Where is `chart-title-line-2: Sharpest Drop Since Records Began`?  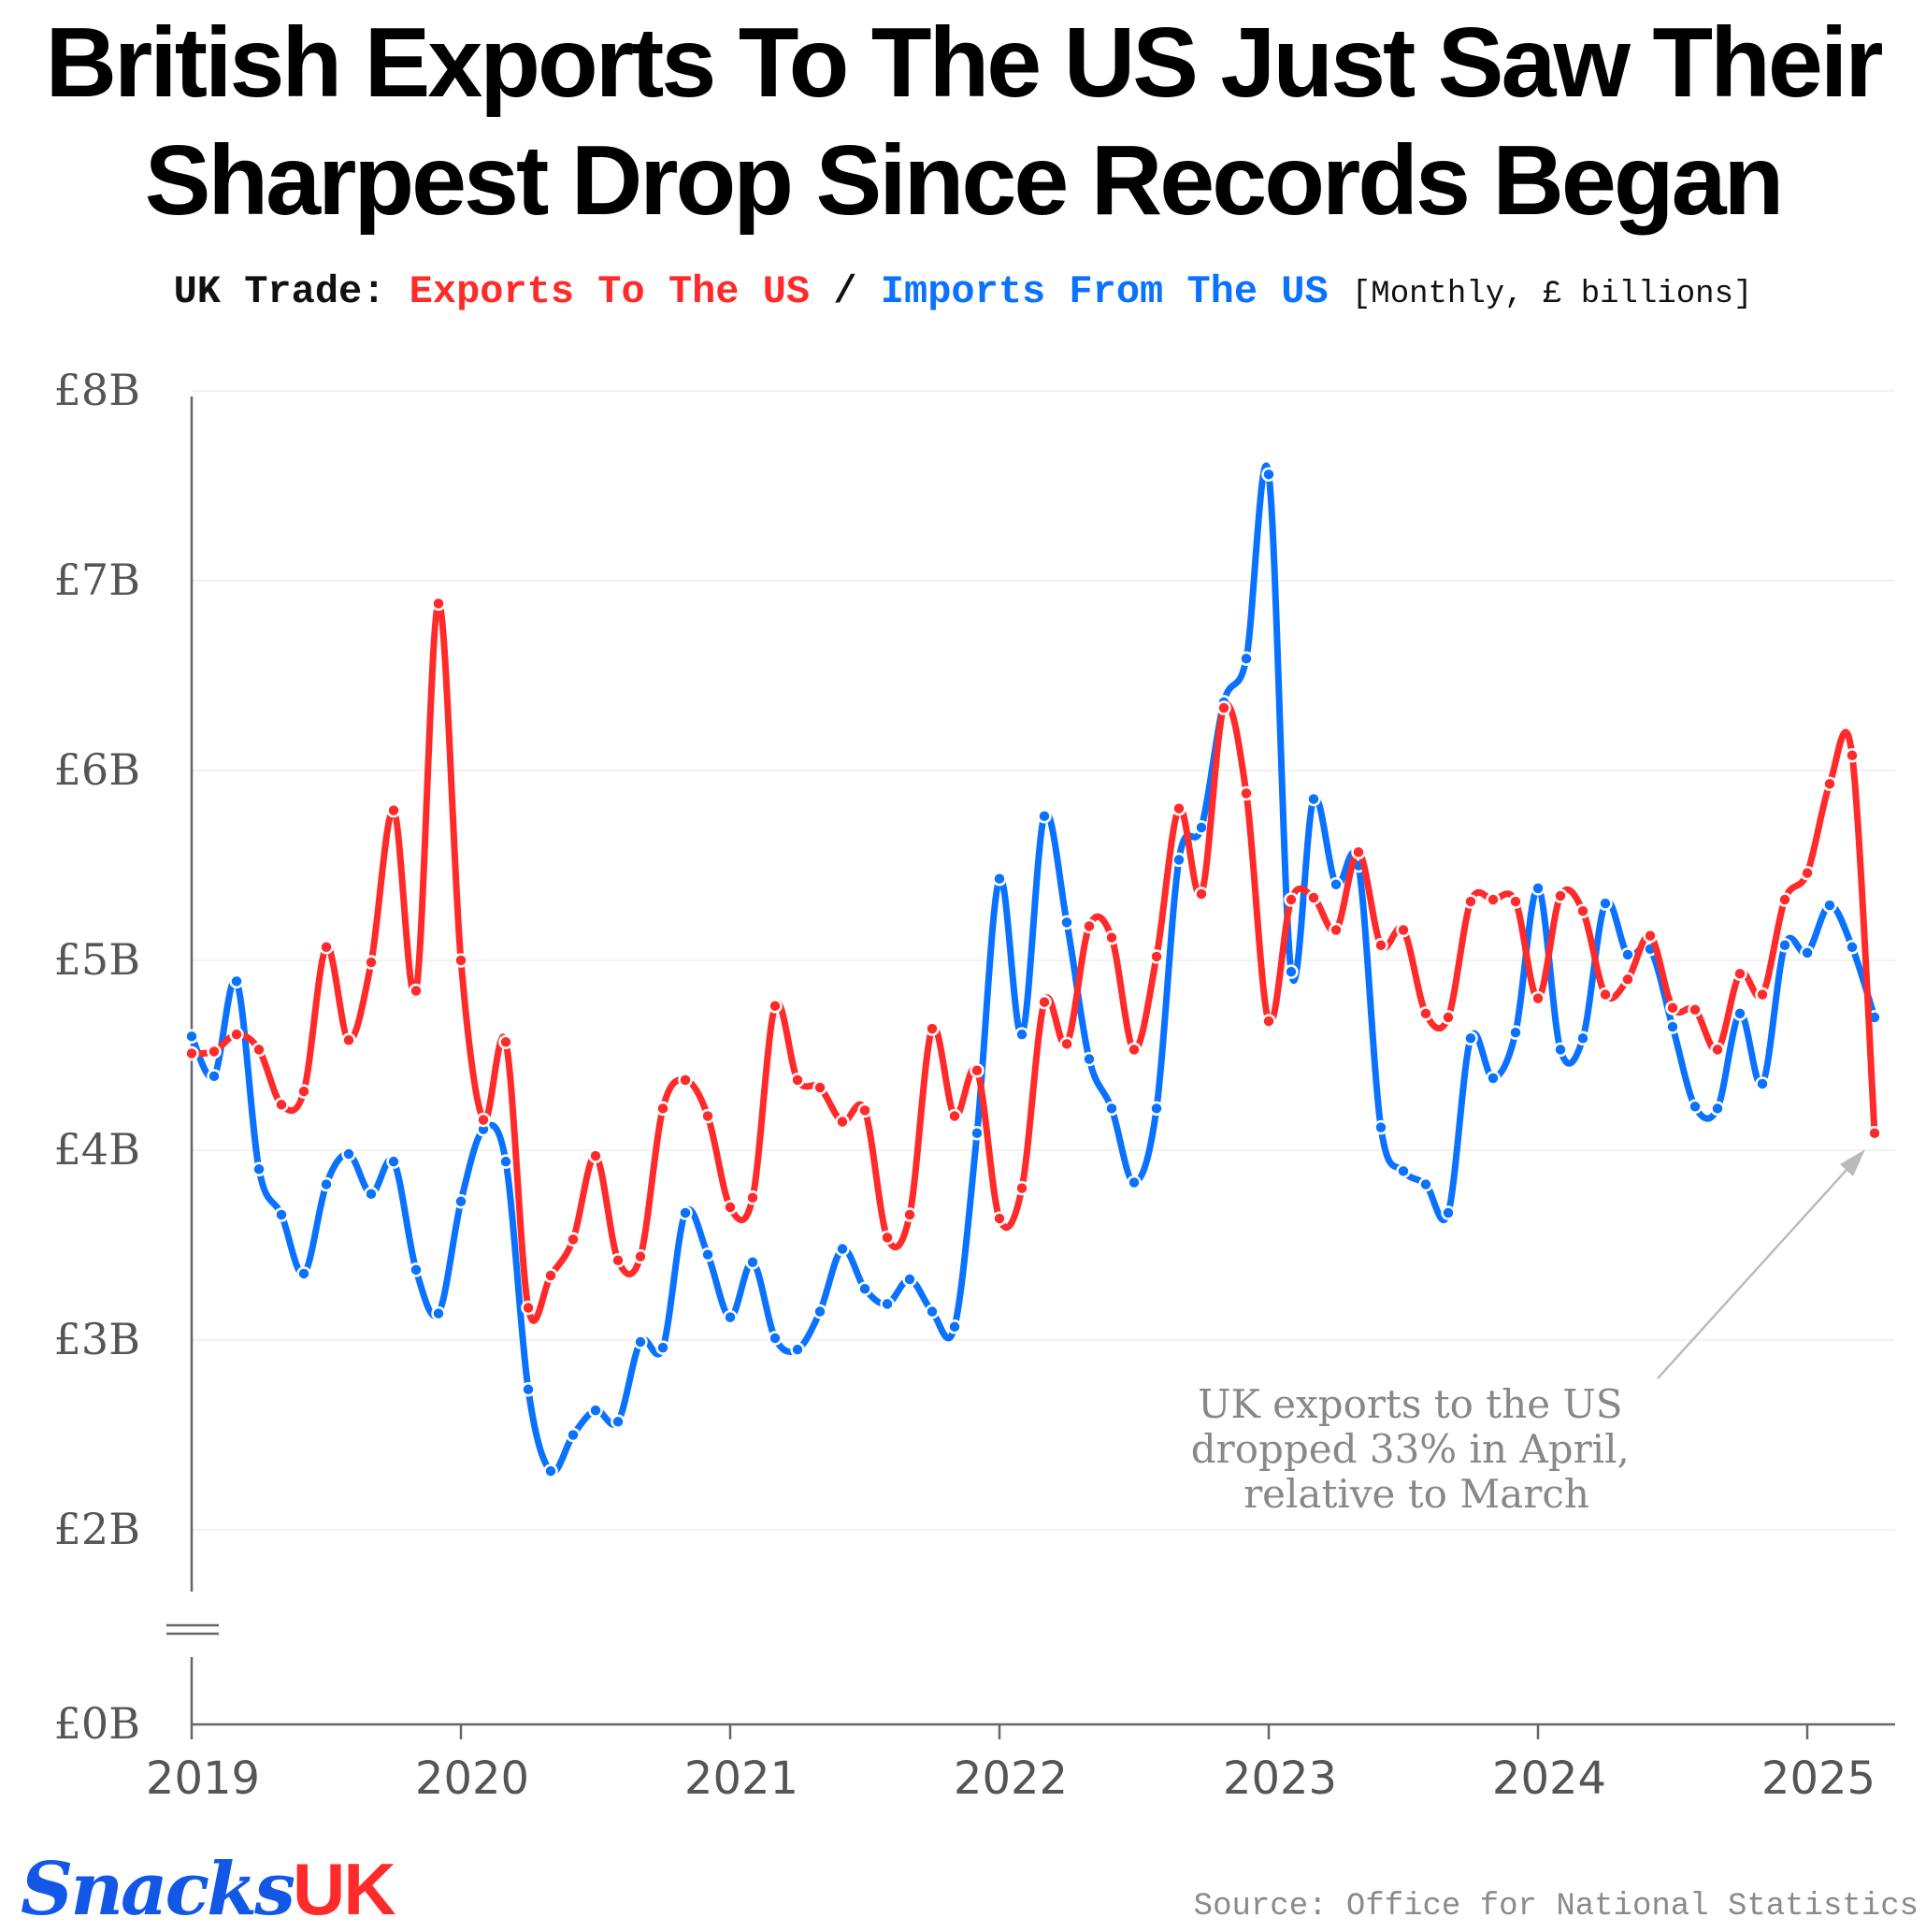
chart-title-line-2: Sharpest Drop Since Records Began is located at coordinates (965, 180).